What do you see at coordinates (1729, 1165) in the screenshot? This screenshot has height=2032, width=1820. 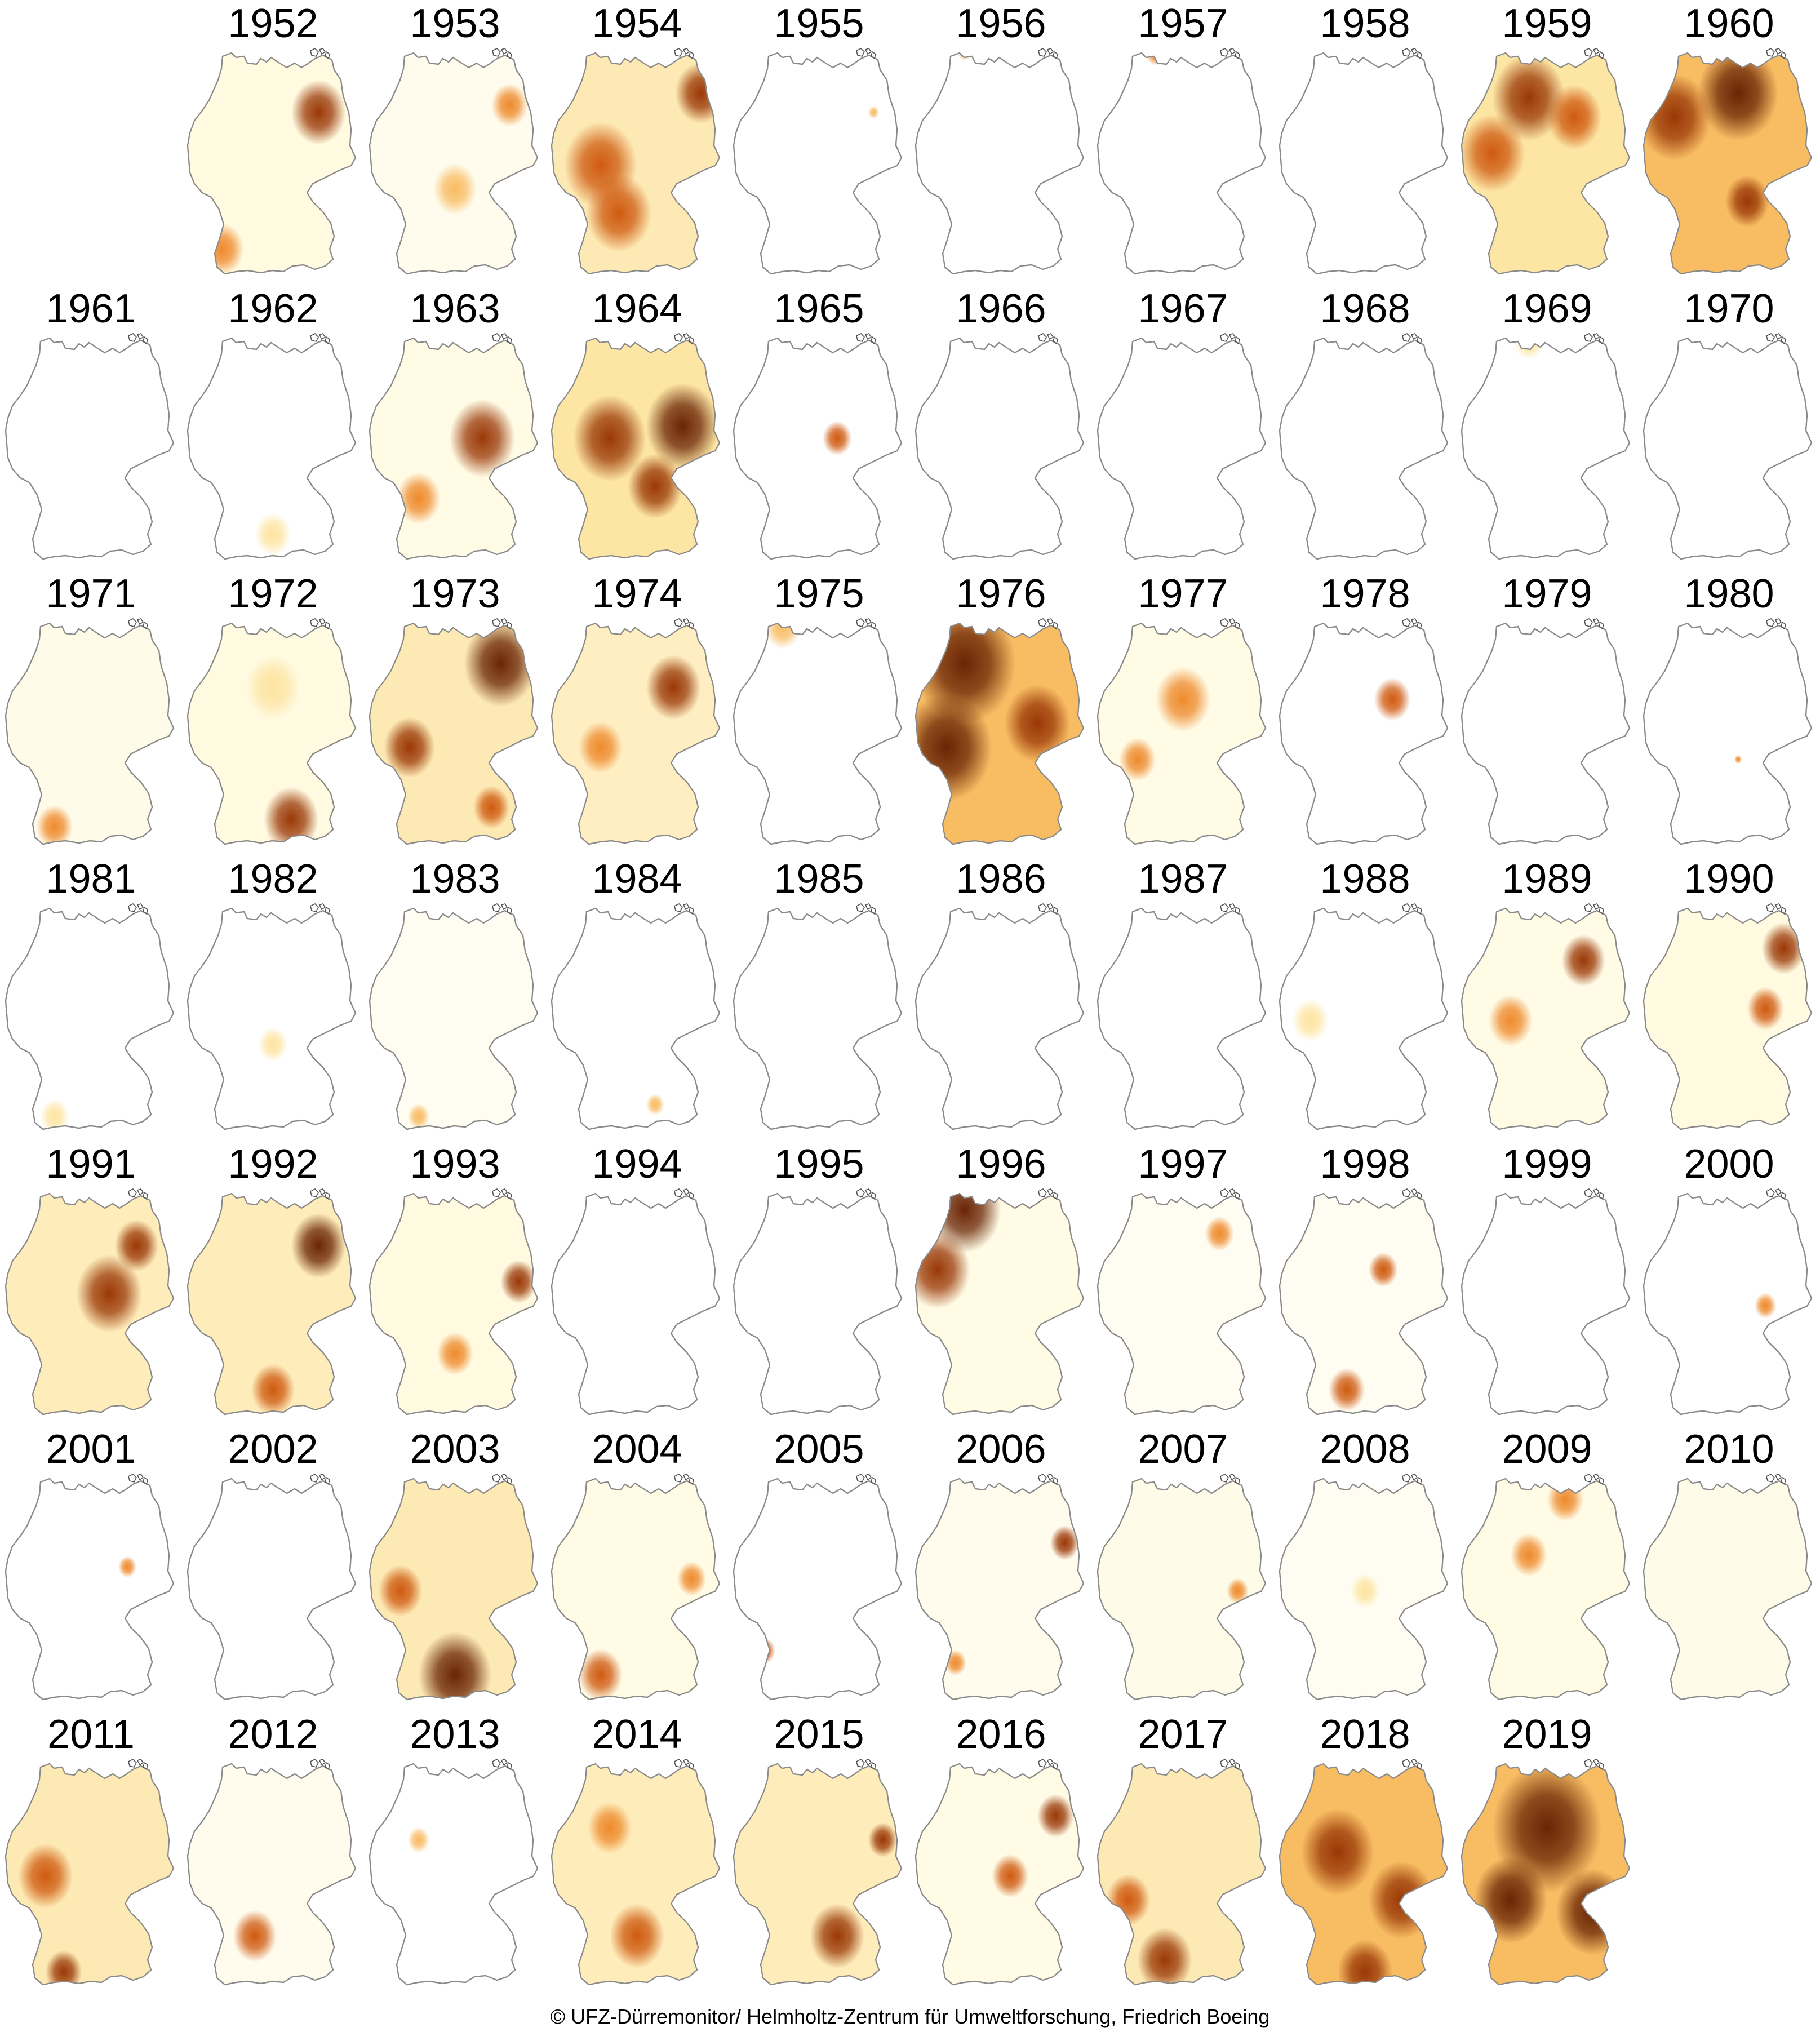 I see `year-label: 2000` at bounding box center [1729, 1165].